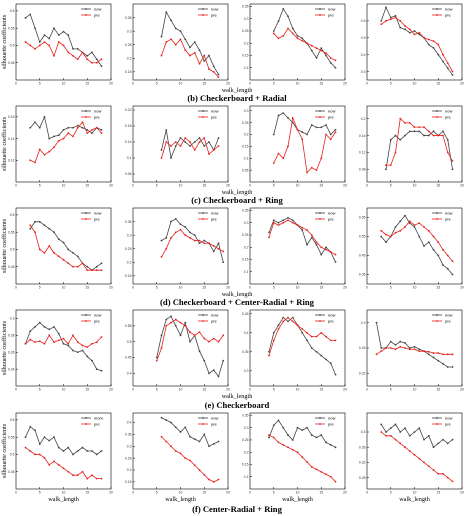 The image size is (474, 516). What do you see at coordinates (246, 333) in the screenshot?
I see `y-tick-label: 0.4` at bounding box center [246, 333].